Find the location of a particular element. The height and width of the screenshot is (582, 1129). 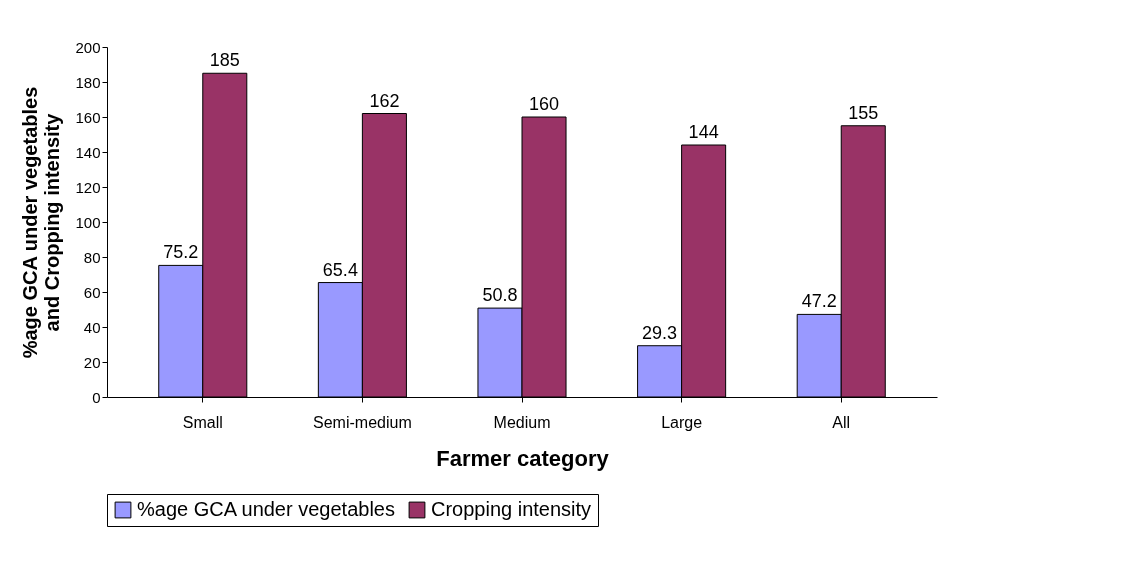

data-label: 47.2 is located at coordinates (819, 301).